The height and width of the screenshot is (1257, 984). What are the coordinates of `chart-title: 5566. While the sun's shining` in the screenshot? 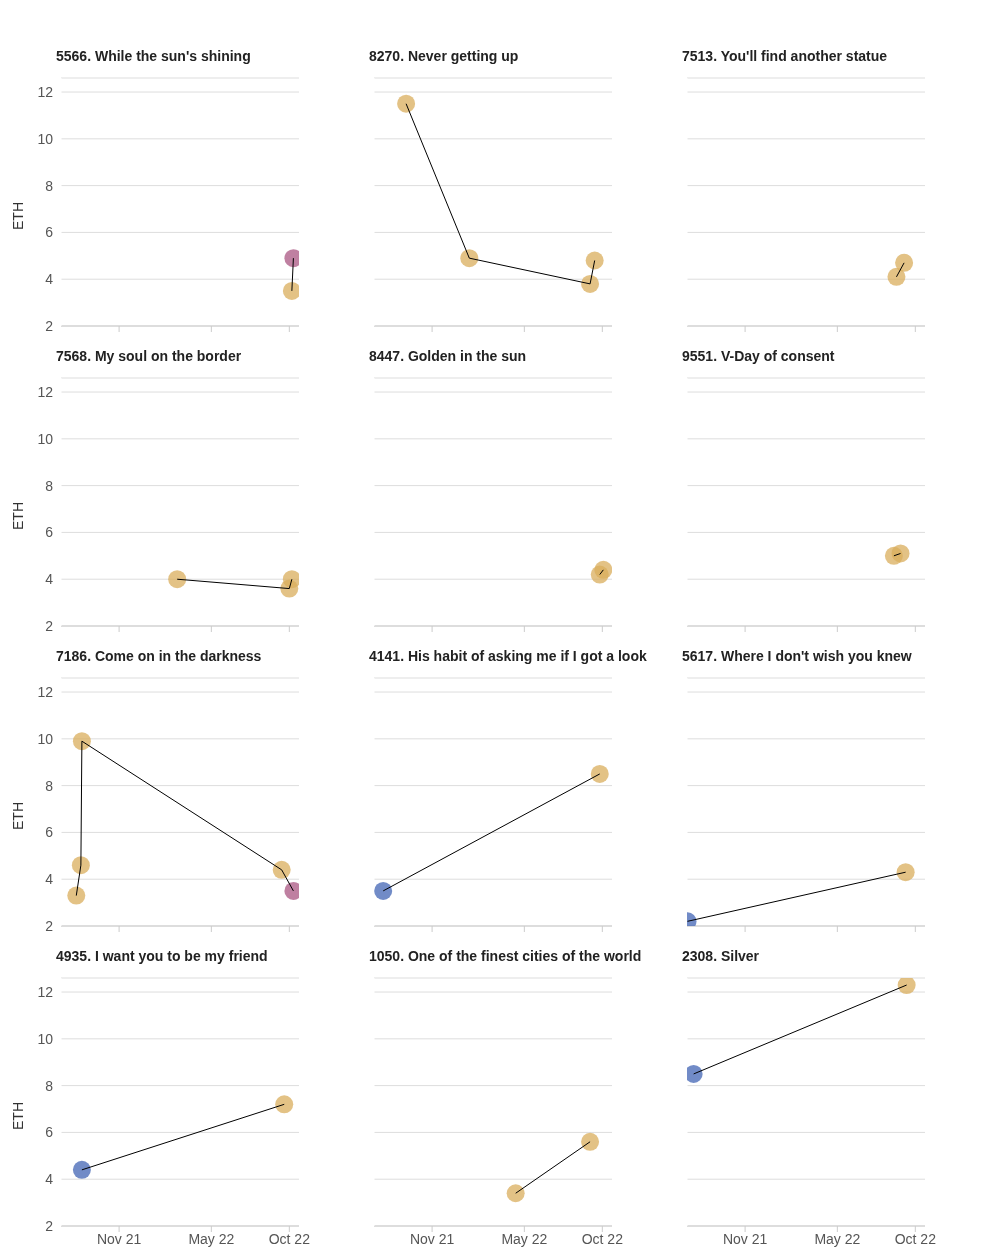 It's located at (153, 57).